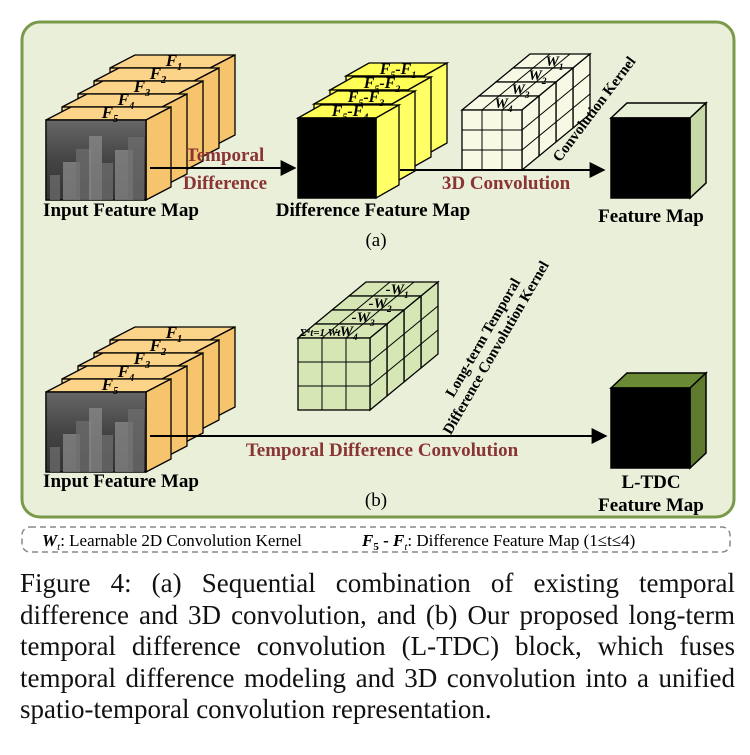  I want to click on kernel-label-3: -W4, so click(346, 333).